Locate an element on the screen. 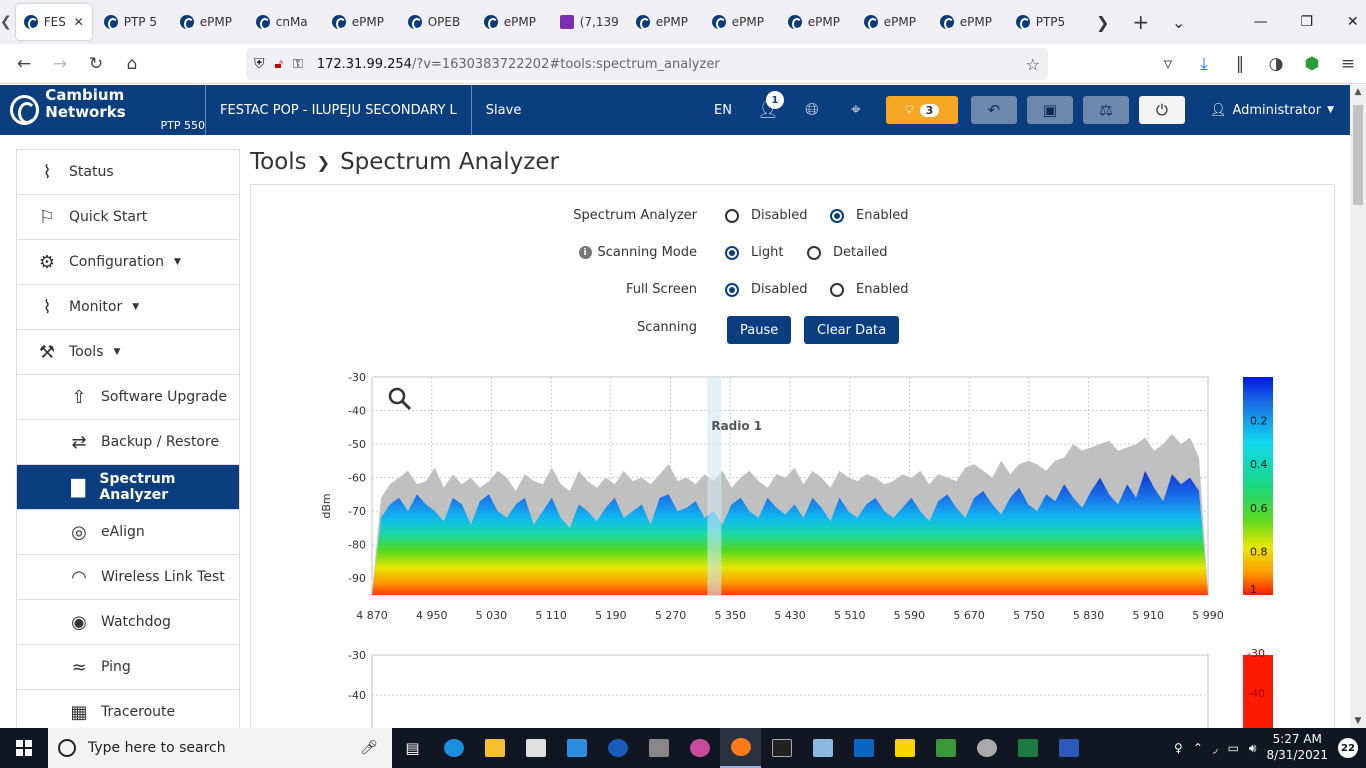 Image resolution: width=1366 pixels, height=768 pixels. close-window-icon: ✕ is located at coordinates (1352, 22).